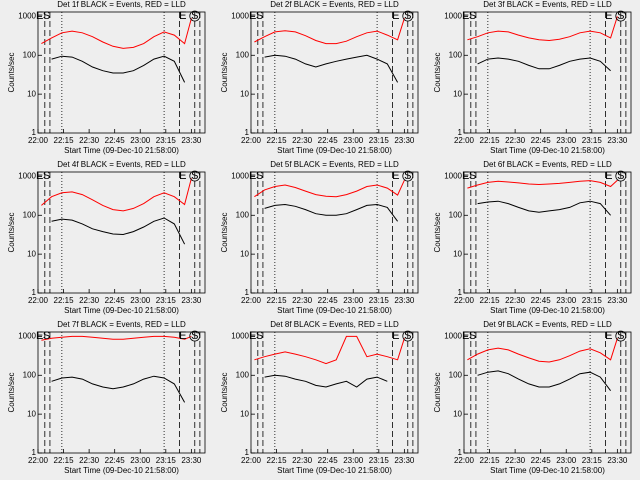  What do you see at coordinates (334, 4) in the screenshot?
I see `chart-title: Det 2f BLACK = Events, RED = LLD` at bounding box center [334, 4].